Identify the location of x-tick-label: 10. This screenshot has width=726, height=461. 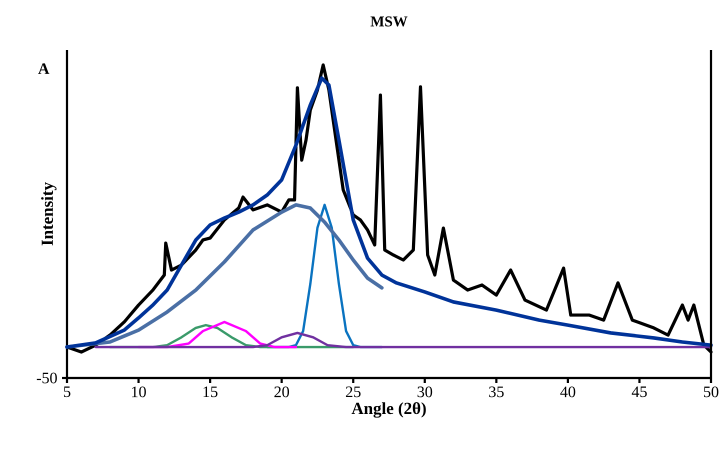
(139, 392).